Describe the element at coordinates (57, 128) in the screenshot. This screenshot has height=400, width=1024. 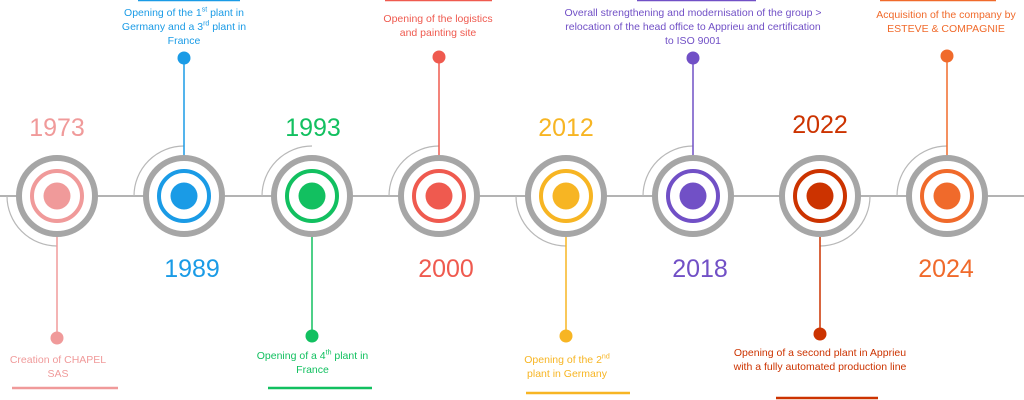
I see `milestone-year: 1973` at that location.